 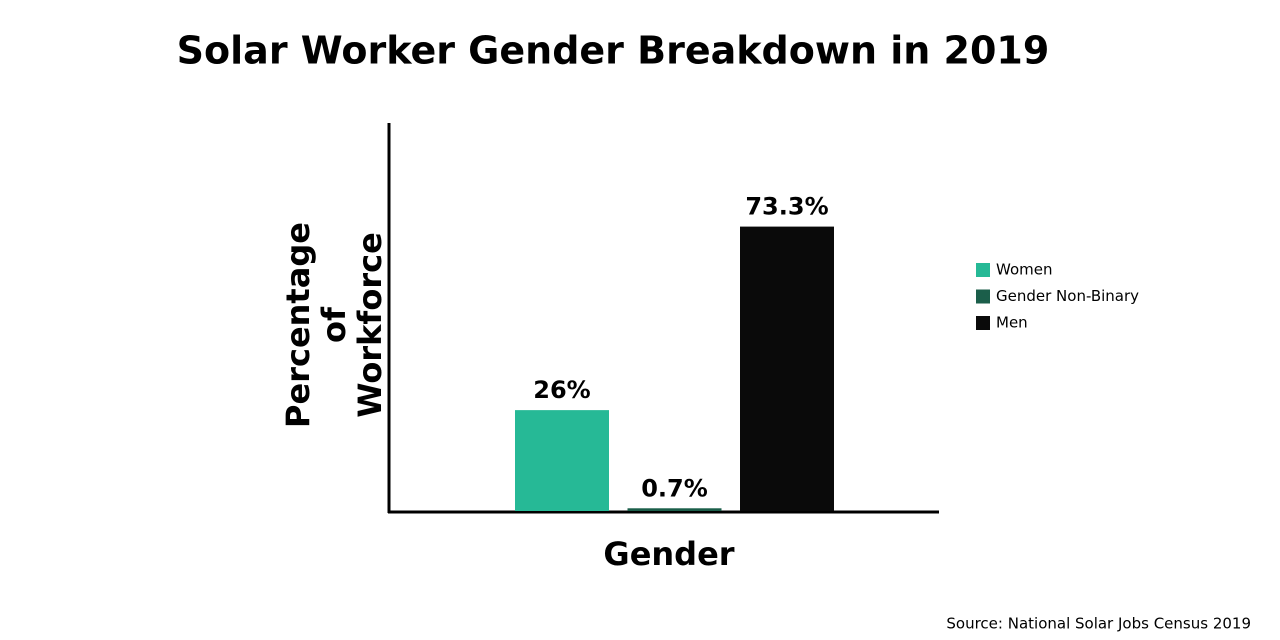 I want to click on legend-label: Men, so click(x=1012, y=323).